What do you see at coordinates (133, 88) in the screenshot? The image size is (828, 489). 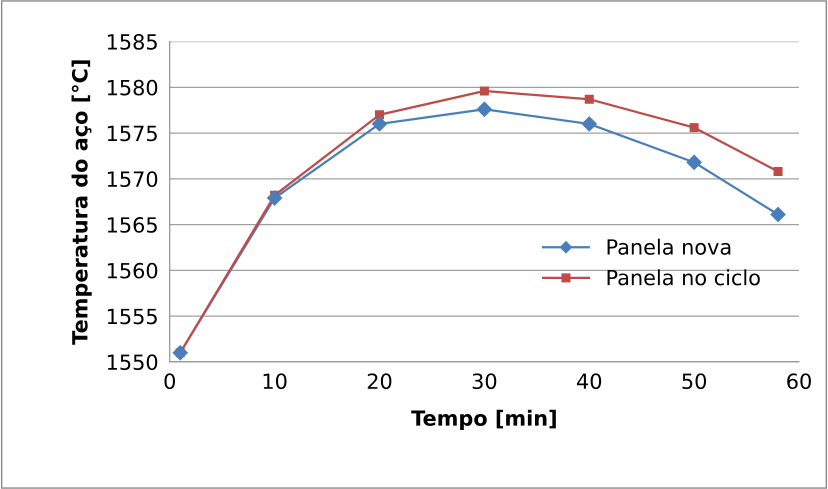 I see `y-tick-label: 1580` at bounding box center [133, 88].